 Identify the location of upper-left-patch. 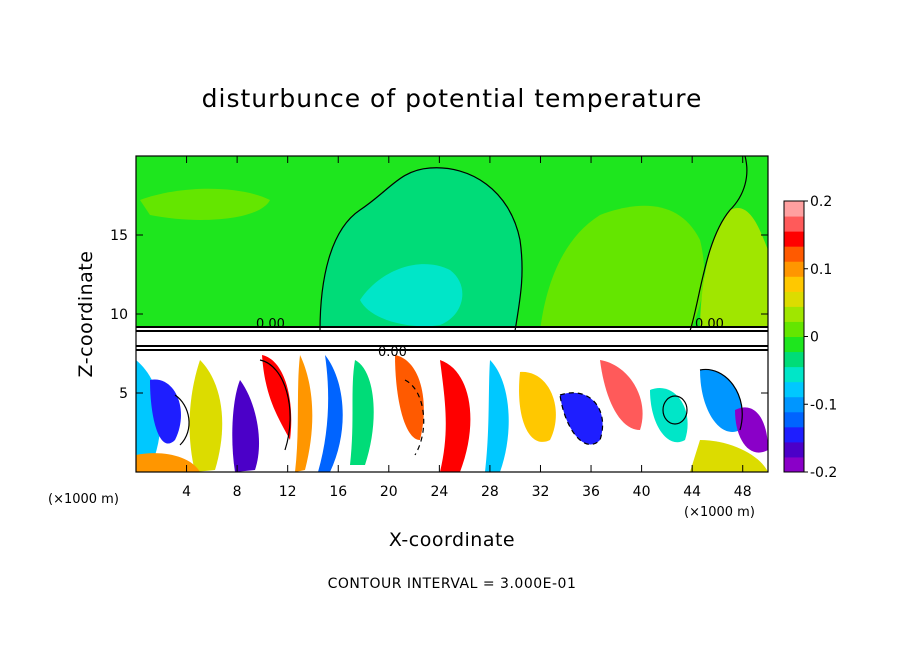
(205, 204).